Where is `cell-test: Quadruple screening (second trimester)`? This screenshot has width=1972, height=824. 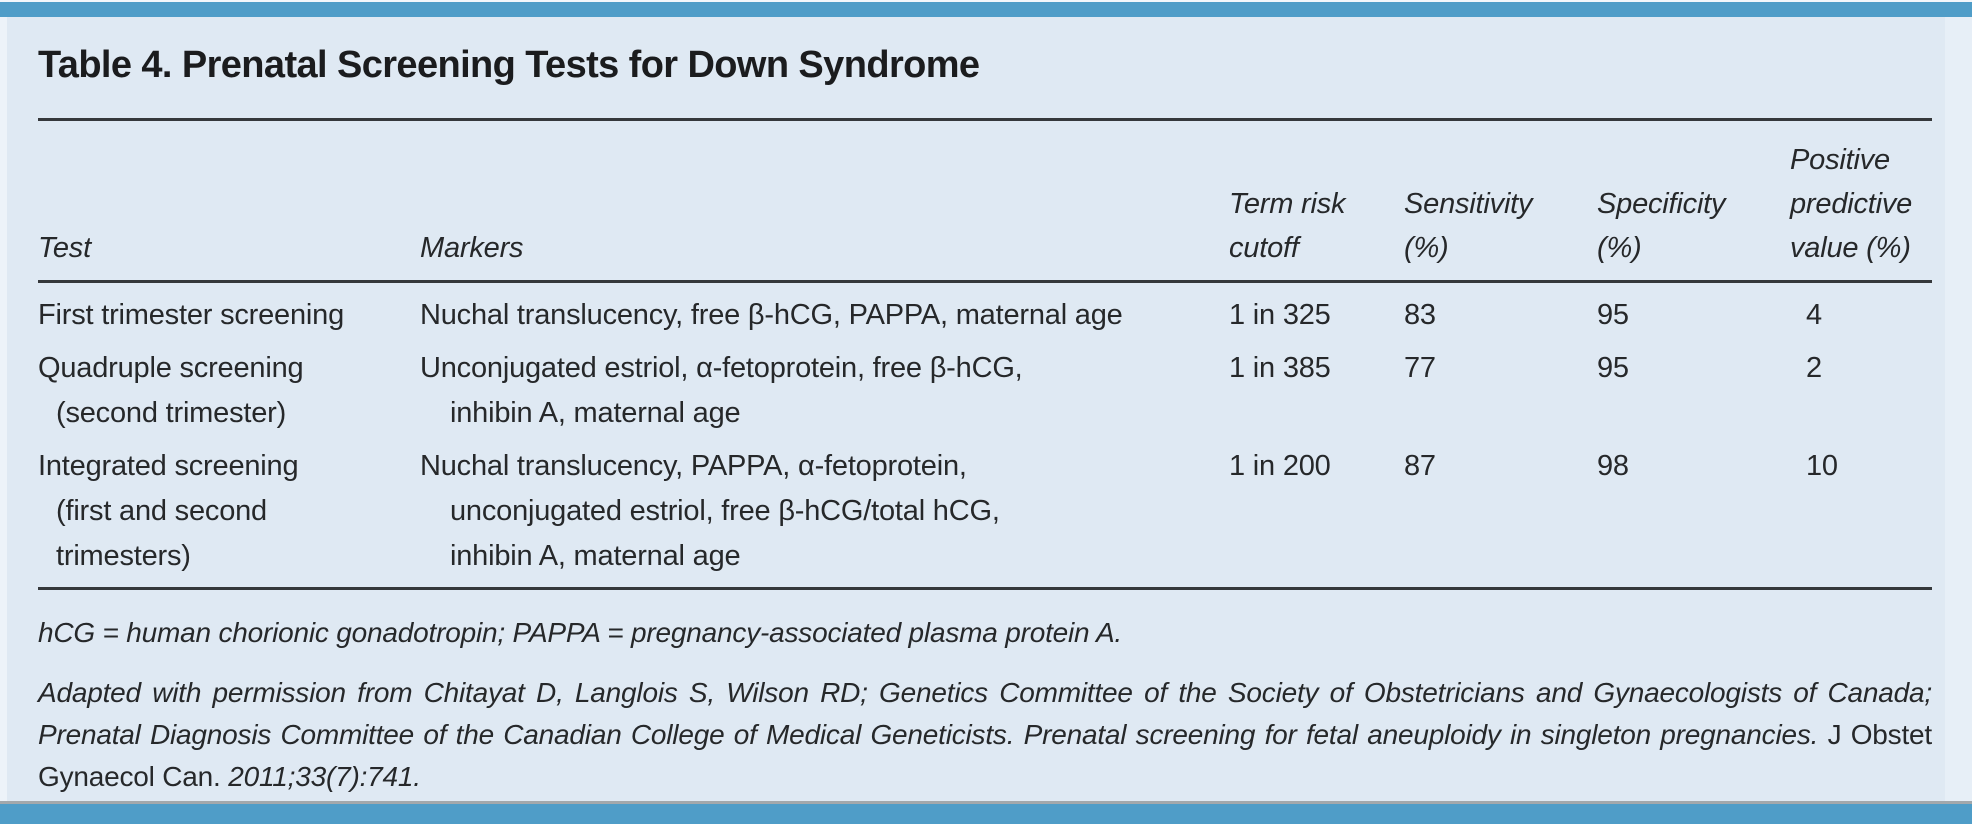
cell-test: Quadruple screening (second trimester) is located at coordinates (171, 390).